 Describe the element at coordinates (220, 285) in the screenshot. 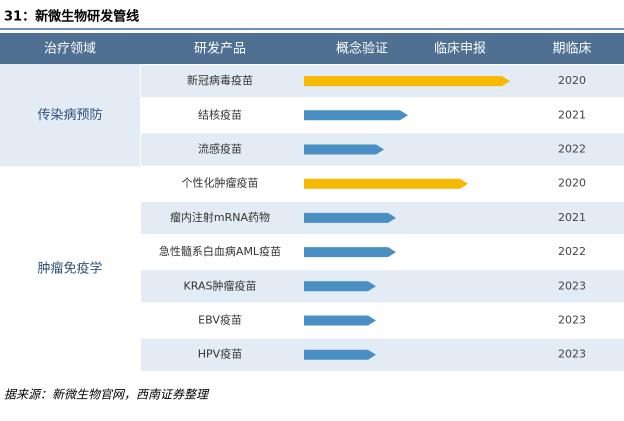

I see `product: KRAS肿瘤疫苗` at that location.